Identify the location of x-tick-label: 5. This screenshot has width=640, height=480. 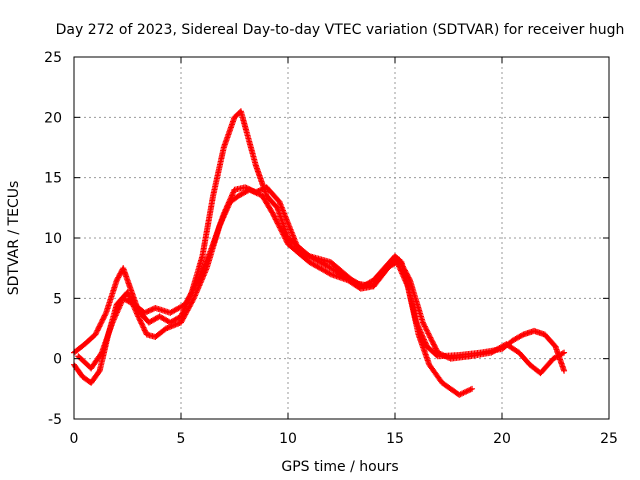
(181, 439).